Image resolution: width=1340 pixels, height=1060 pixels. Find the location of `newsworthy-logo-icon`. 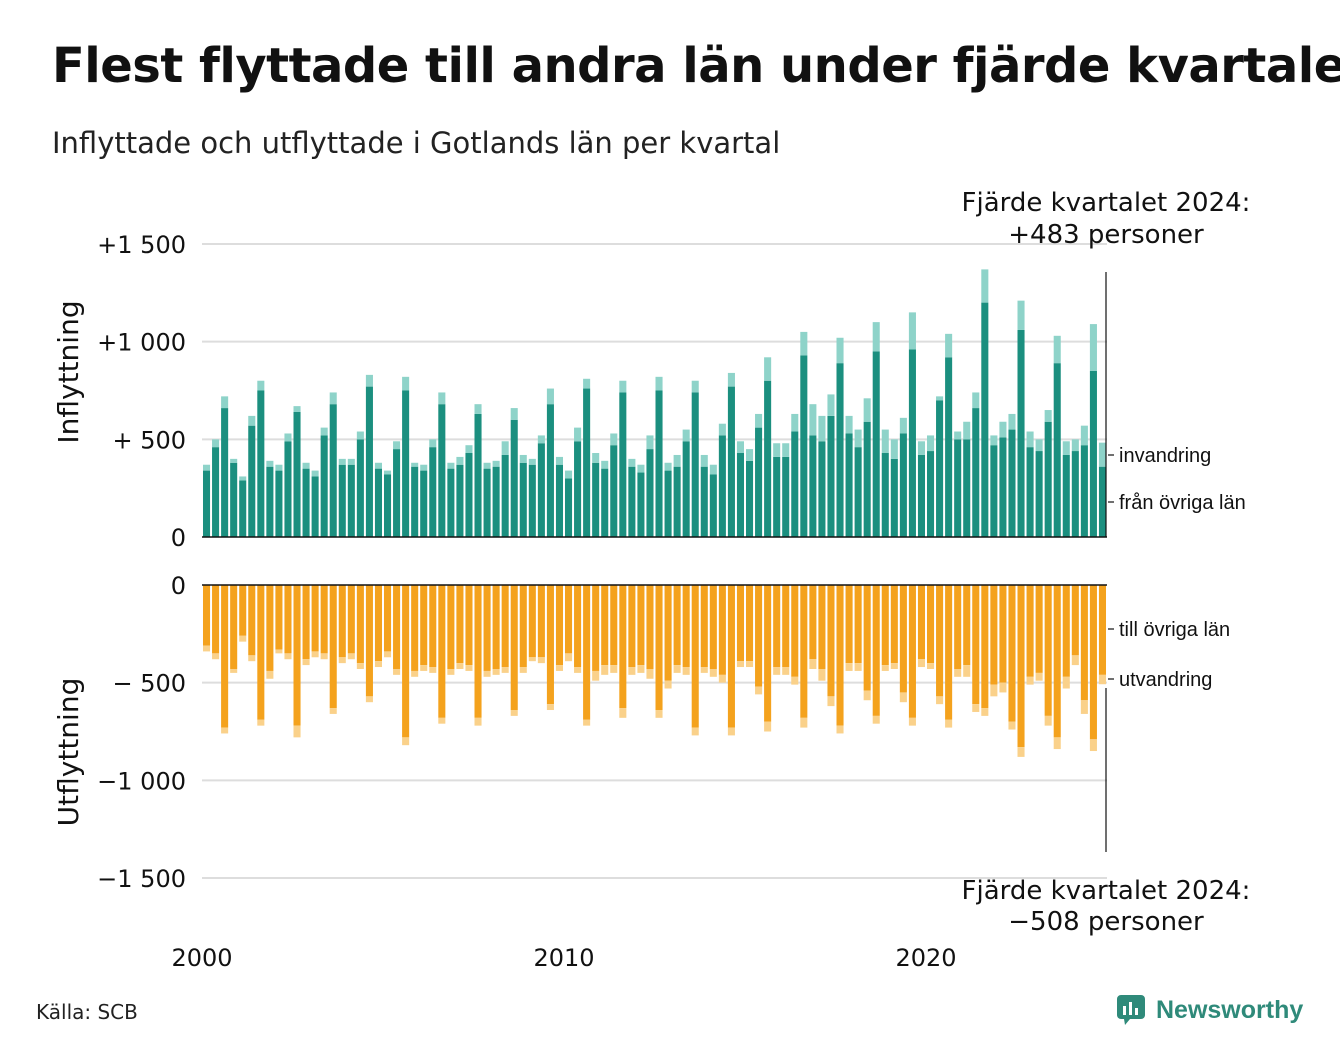

newsworthy-logo-icon is located at coordinates (1131, 1010).